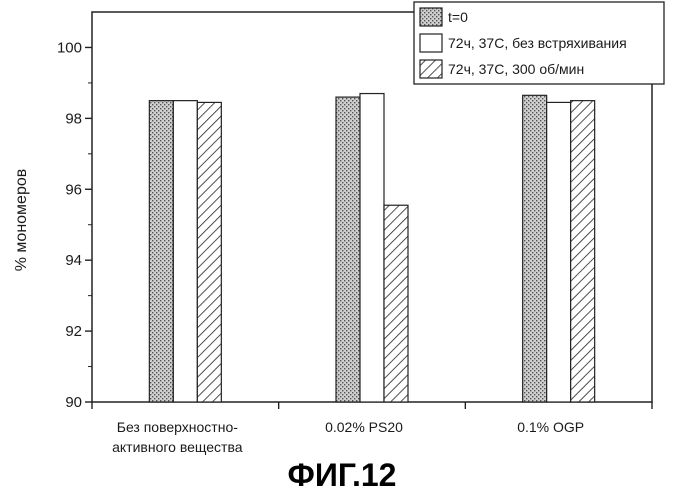 This screenshot has width=683, height=500. I want to click on legend-label: 72ч, 37С, 300 об/мин, so click(516, 69).